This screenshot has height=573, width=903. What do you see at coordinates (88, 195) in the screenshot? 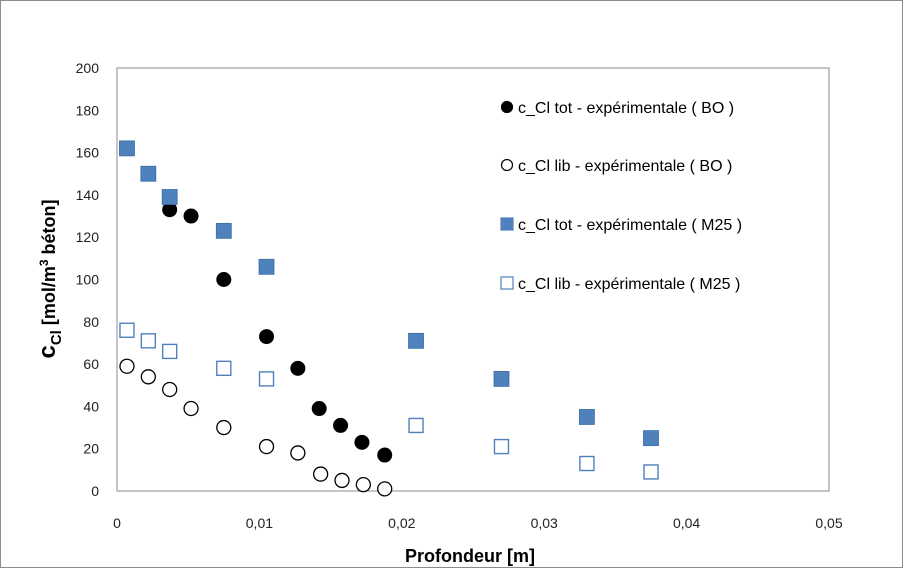
I see `y-tick-label: 140` at bounding box center [88, 195].